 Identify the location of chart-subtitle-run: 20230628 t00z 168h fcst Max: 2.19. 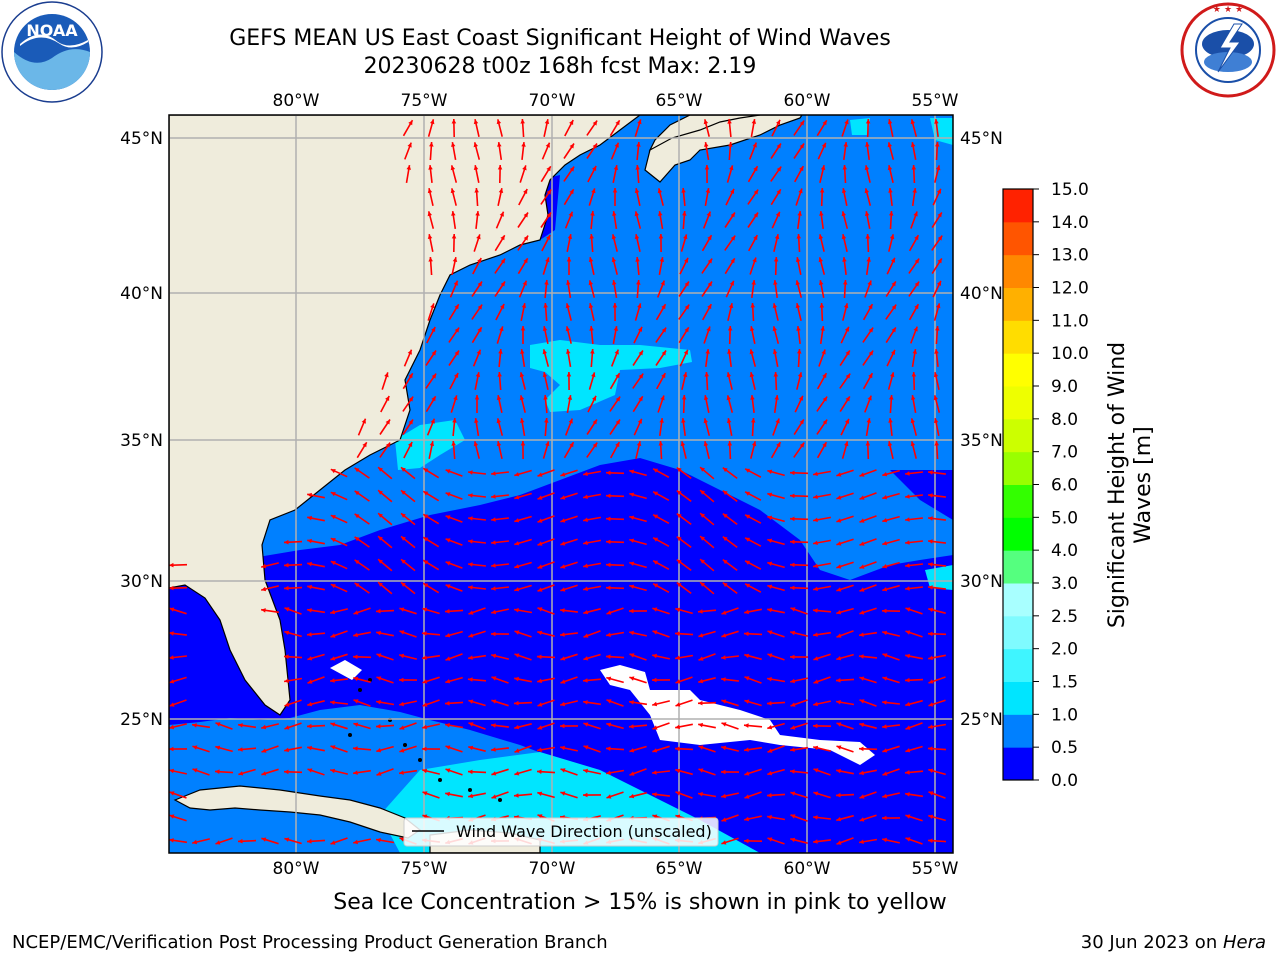
(560, 66).